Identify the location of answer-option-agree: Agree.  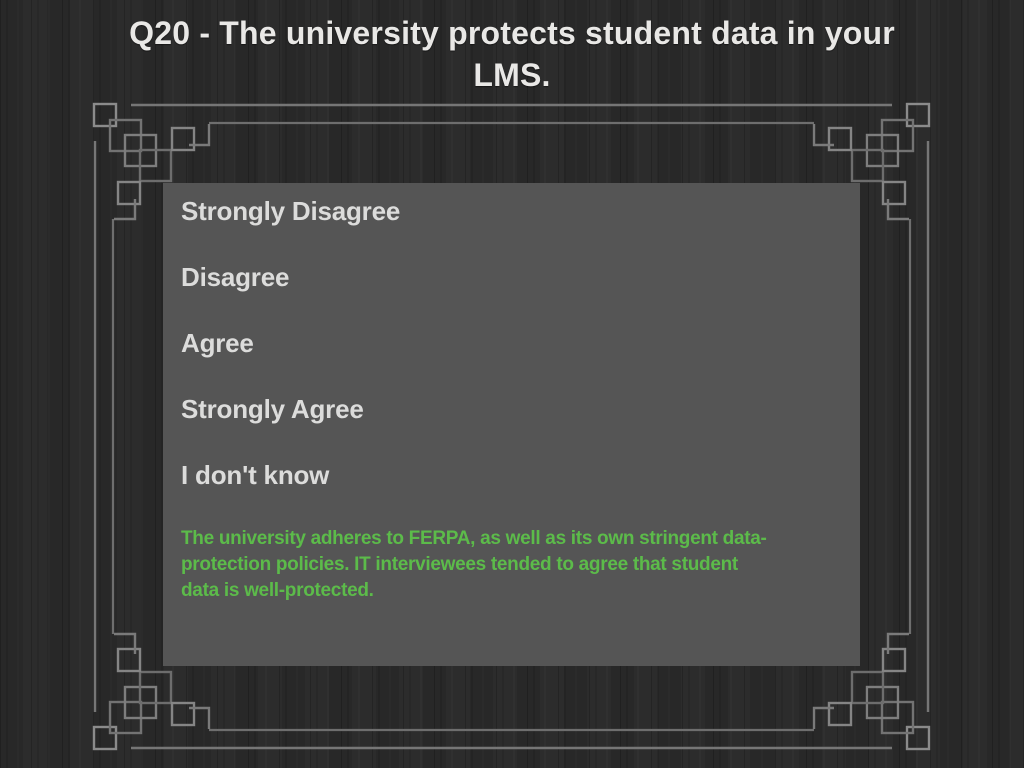
(217, 343).